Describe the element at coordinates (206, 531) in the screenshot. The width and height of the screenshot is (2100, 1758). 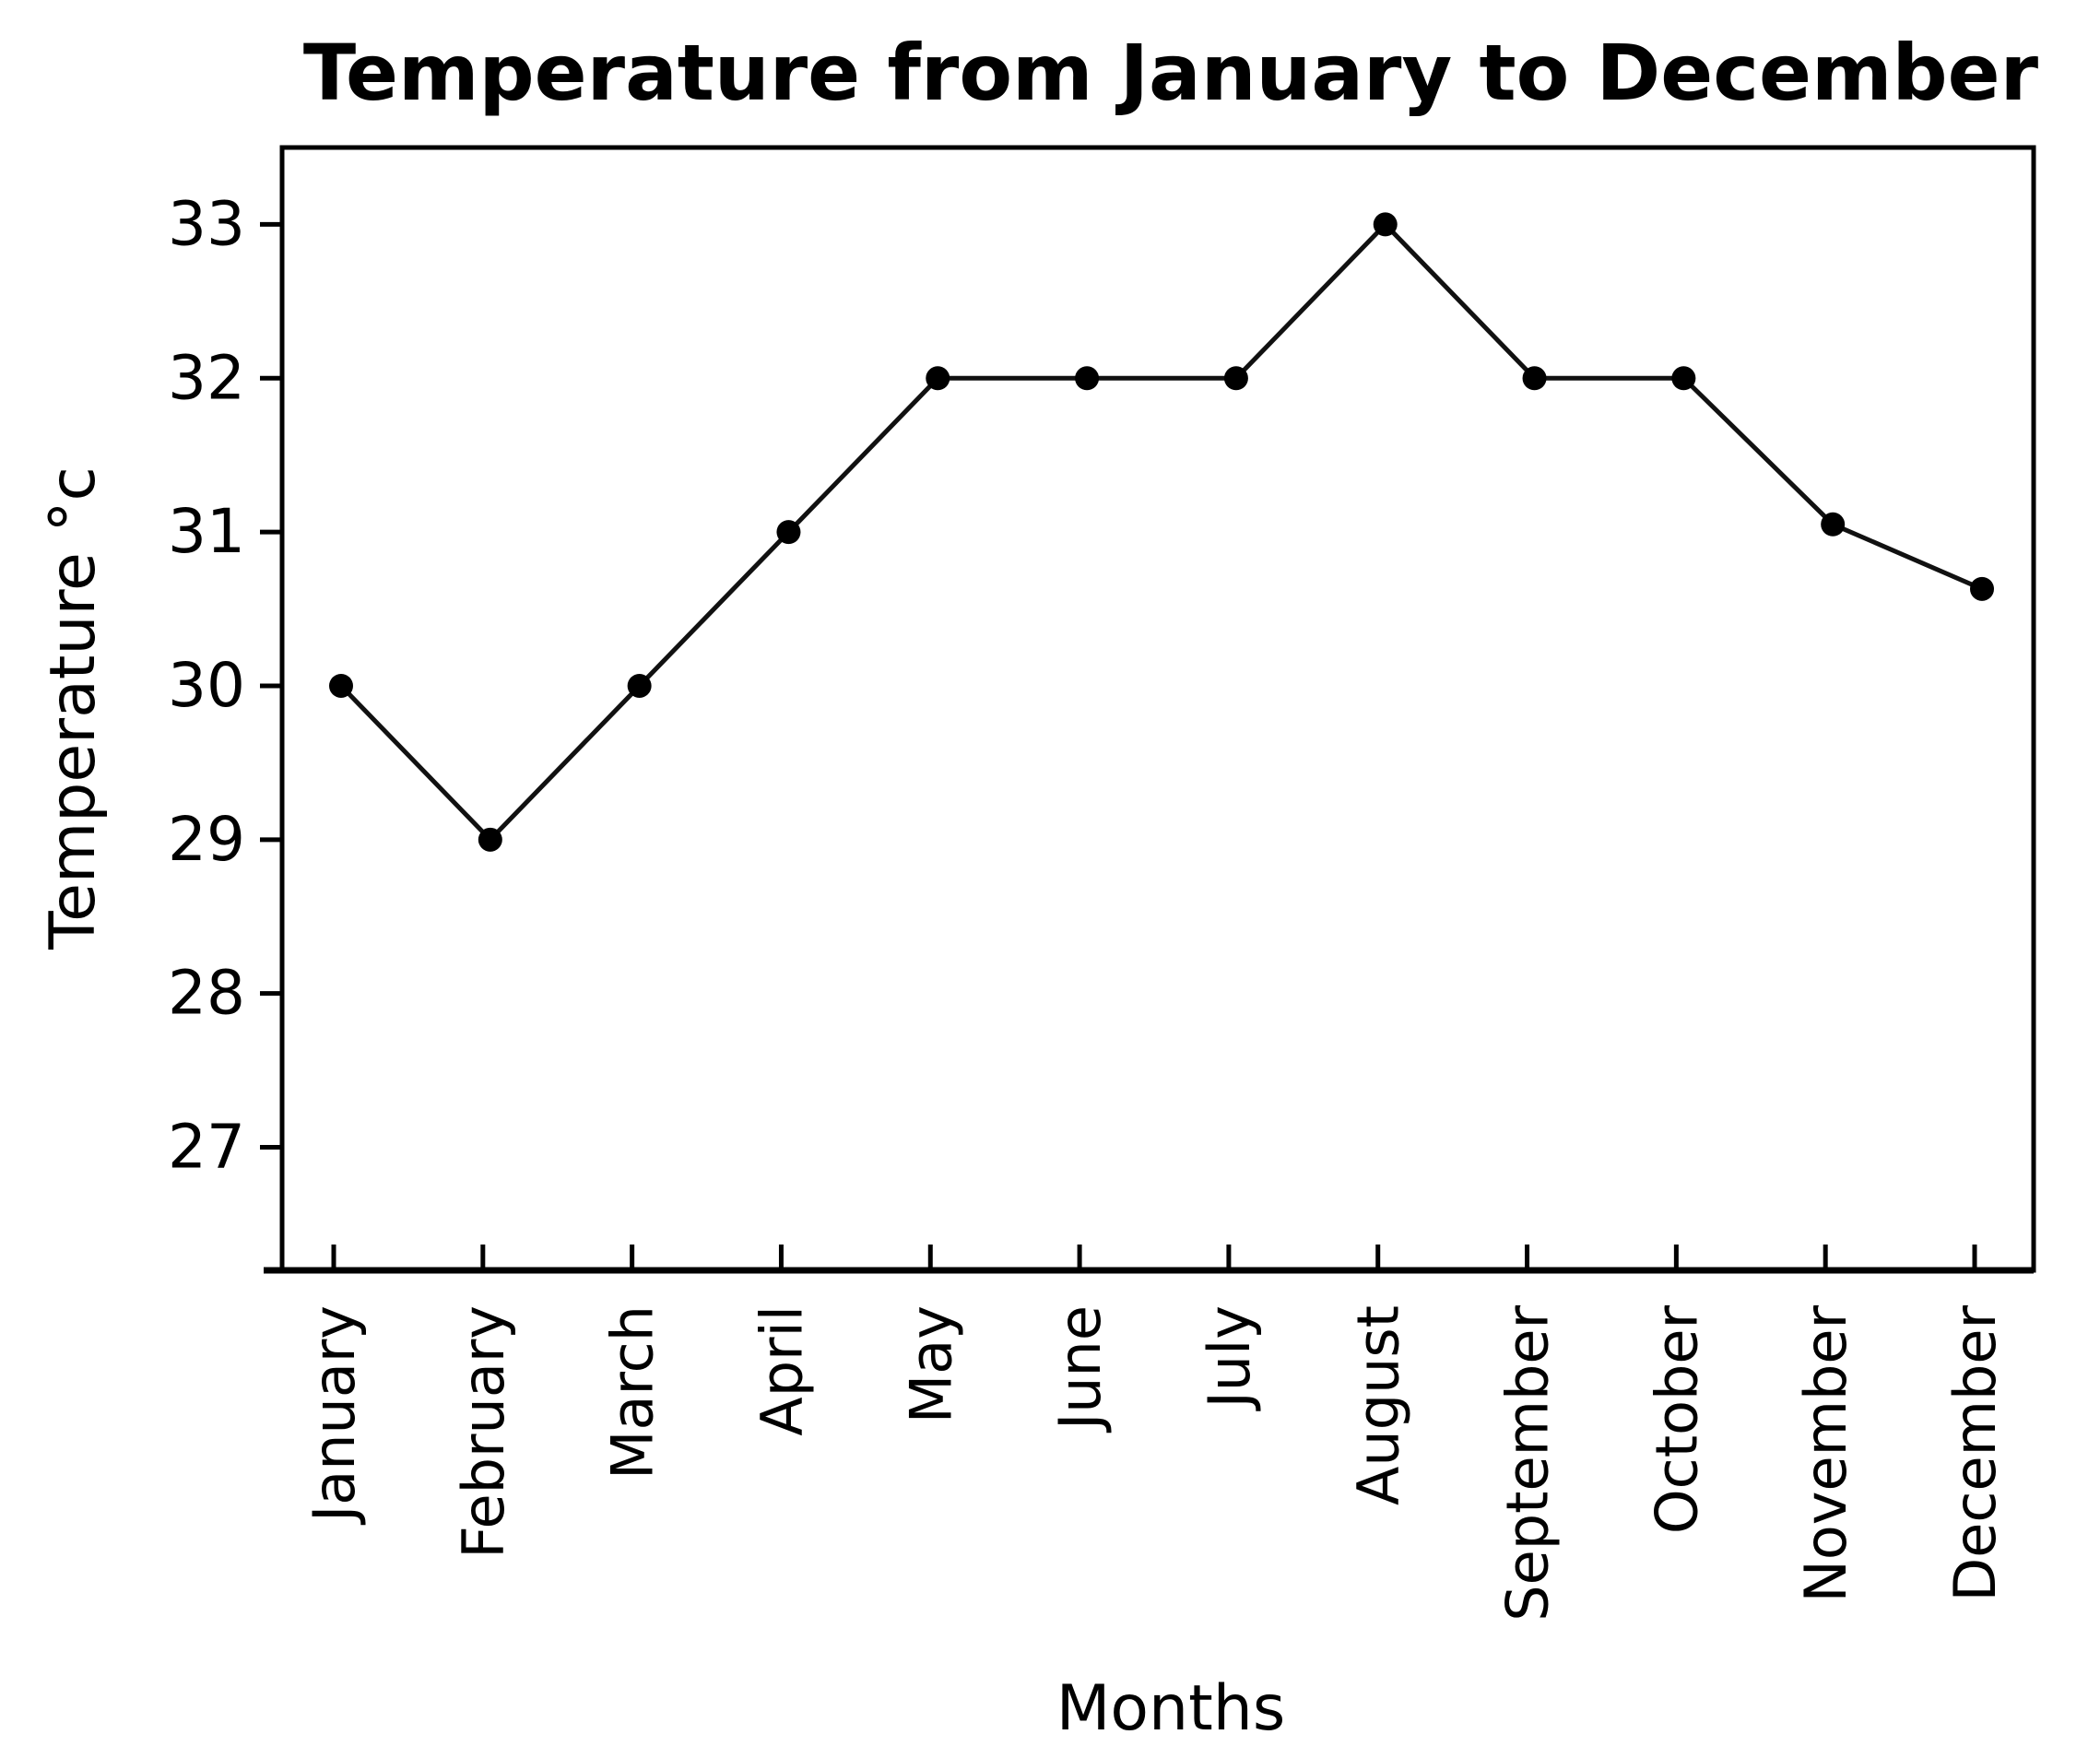
I see `y-tick-label: 31` at that location.